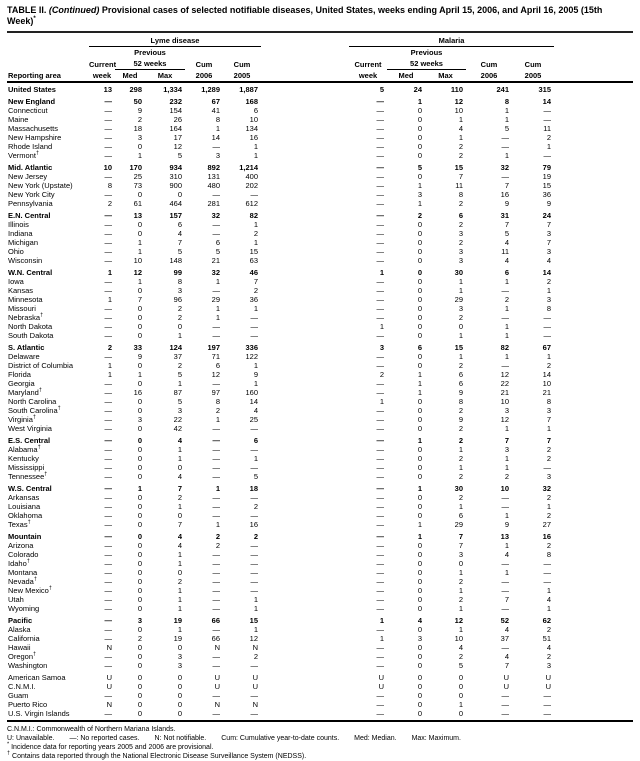 Image resolution: width=640 pixels, height=761 pixels. What do you see at coordinates (175, 260) in the screenshot?
I see `value-cell: 148` at bounding box center [175, 260].